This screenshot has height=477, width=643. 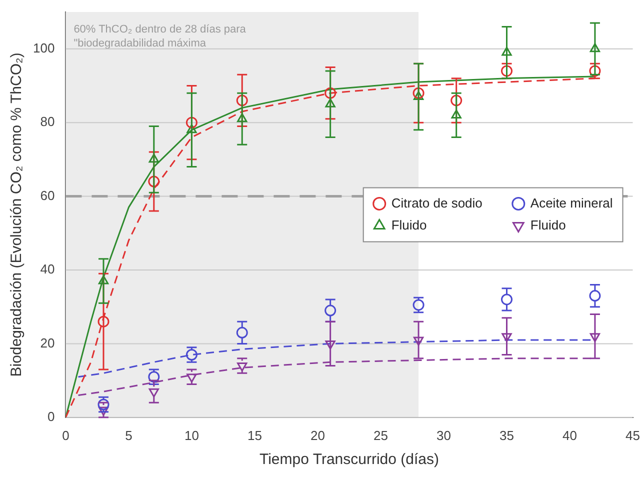 I want to click on y-tick-label: 0, so click(x=51, y=416).